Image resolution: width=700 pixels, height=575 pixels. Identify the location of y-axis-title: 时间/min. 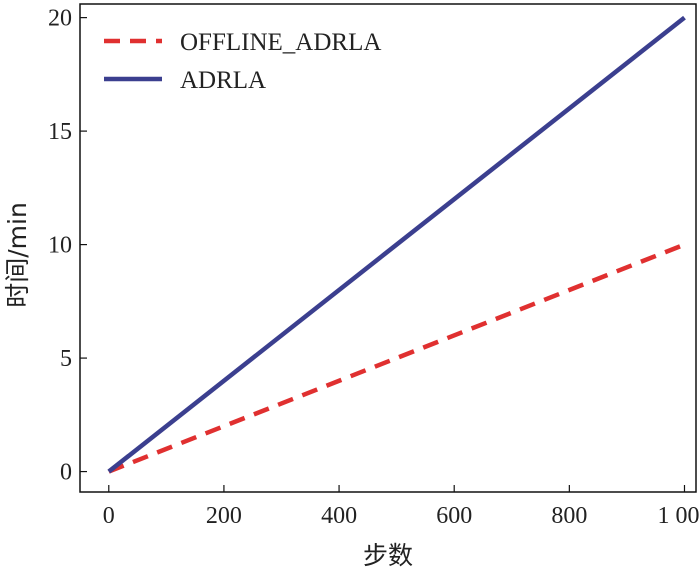
(17, 255).